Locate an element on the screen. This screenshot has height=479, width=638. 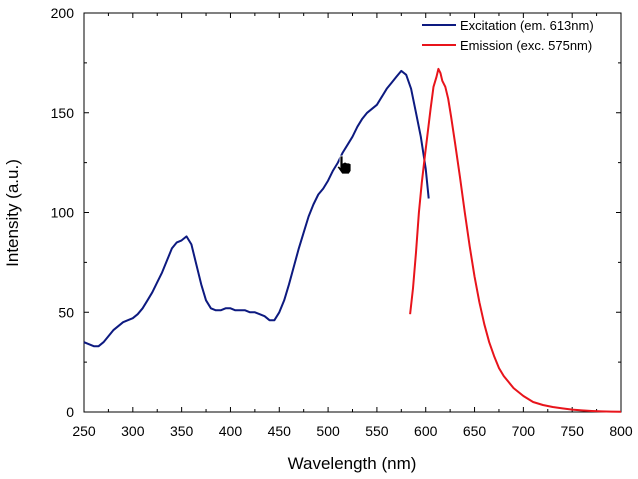
x-tick-label: 250 is located at coordinates (84, 431).